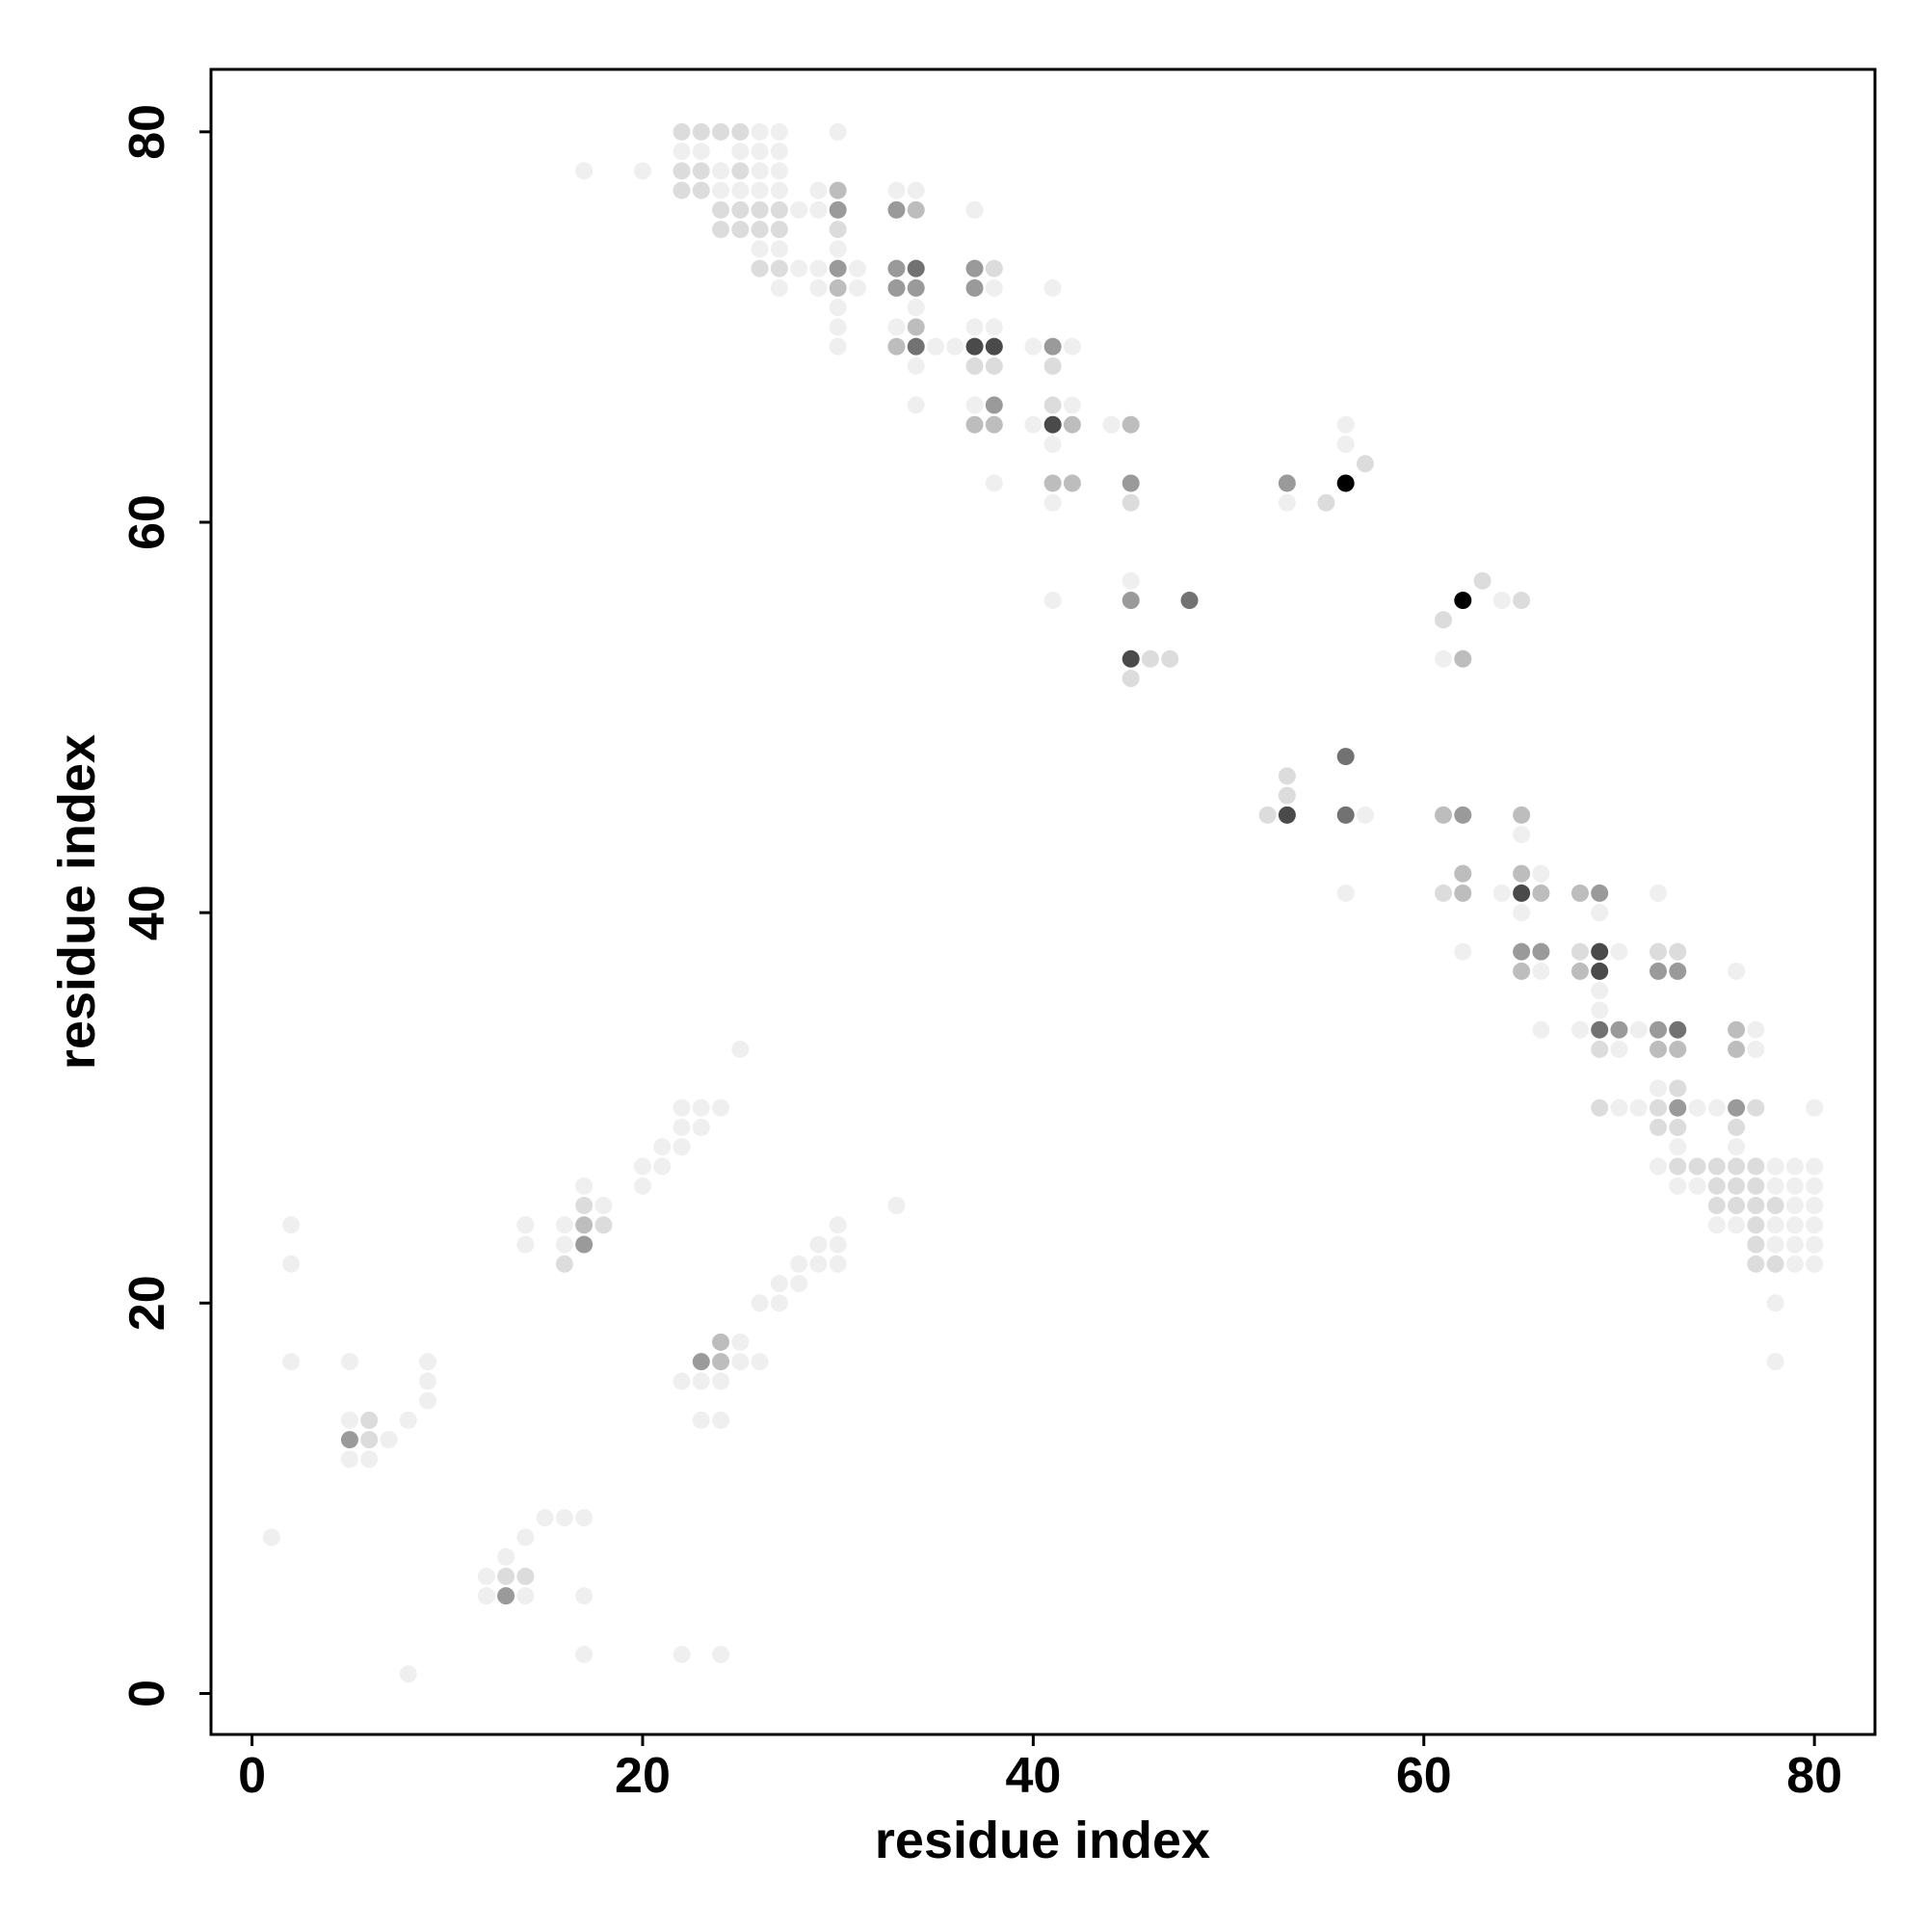 The width and height of the screenshot is (1927, 1932). Describe the element at coordinates (252, 1776) in the screenshot. I see `x-tick-label: 0` at that location.